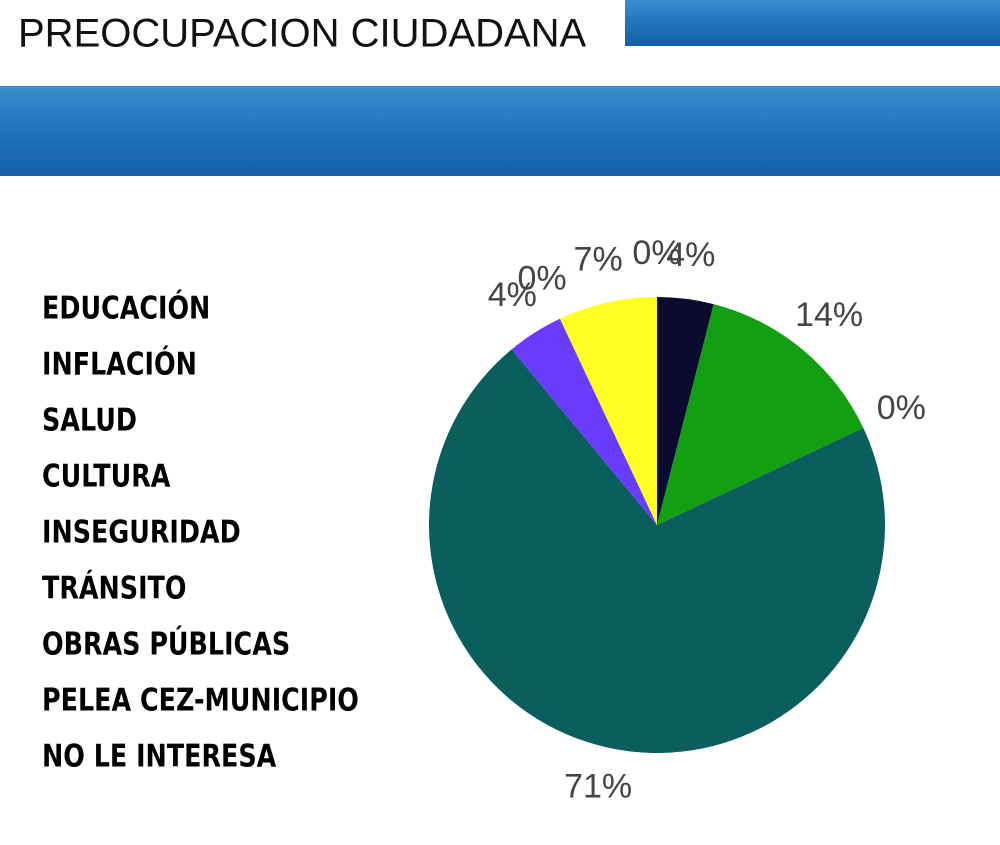  I want to click on slice-label: 14%, so click(829, 315).